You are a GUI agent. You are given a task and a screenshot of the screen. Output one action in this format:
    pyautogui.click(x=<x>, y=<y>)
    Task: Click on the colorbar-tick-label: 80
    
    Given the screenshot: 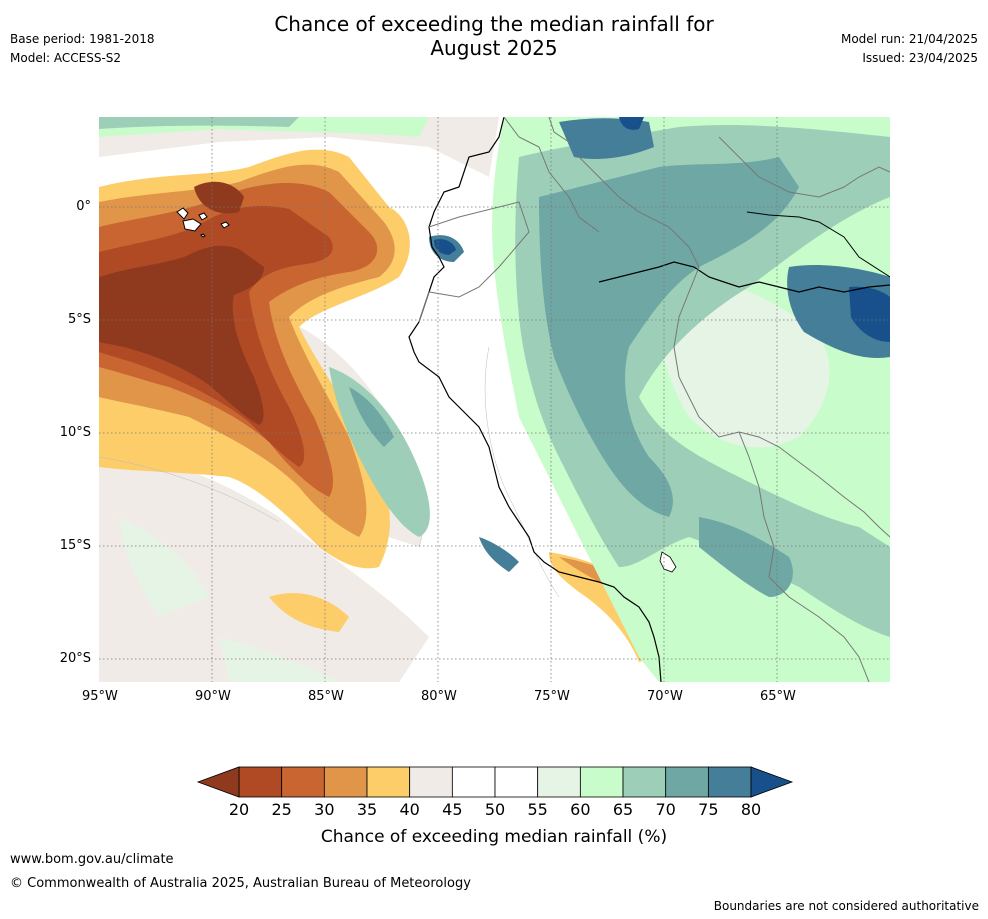 What is the action you would take?
    pyautogui.click(x=751, y=809)
    